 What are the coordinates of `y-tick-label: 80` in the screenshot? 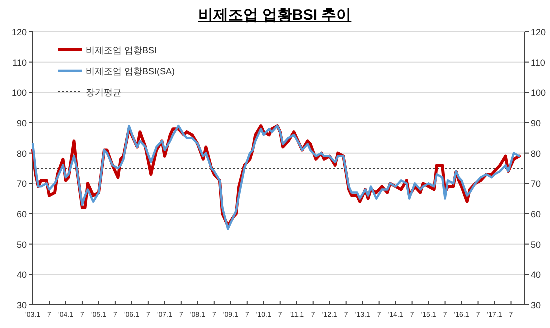 It's located at (21, 153).